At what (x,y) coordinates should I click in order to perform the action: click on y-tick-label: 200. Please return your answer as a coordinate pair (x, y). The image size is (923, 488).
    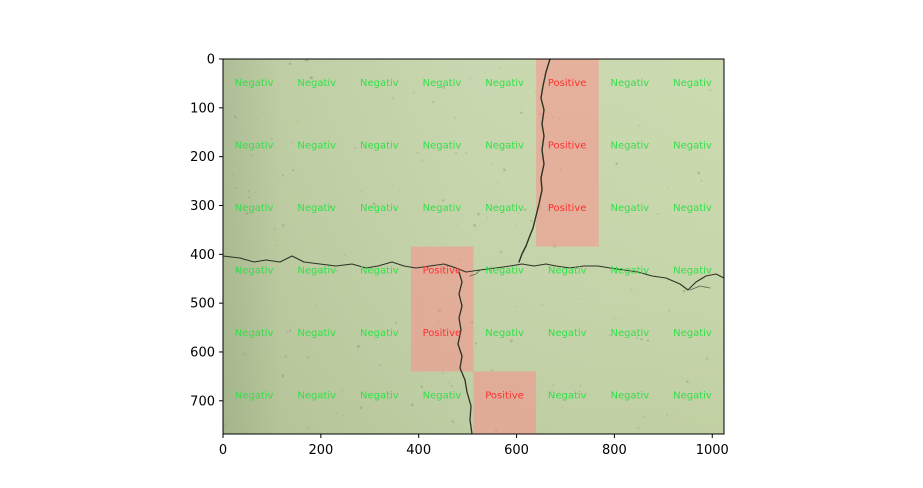
    Looking at the image, I should click on (202, 157).